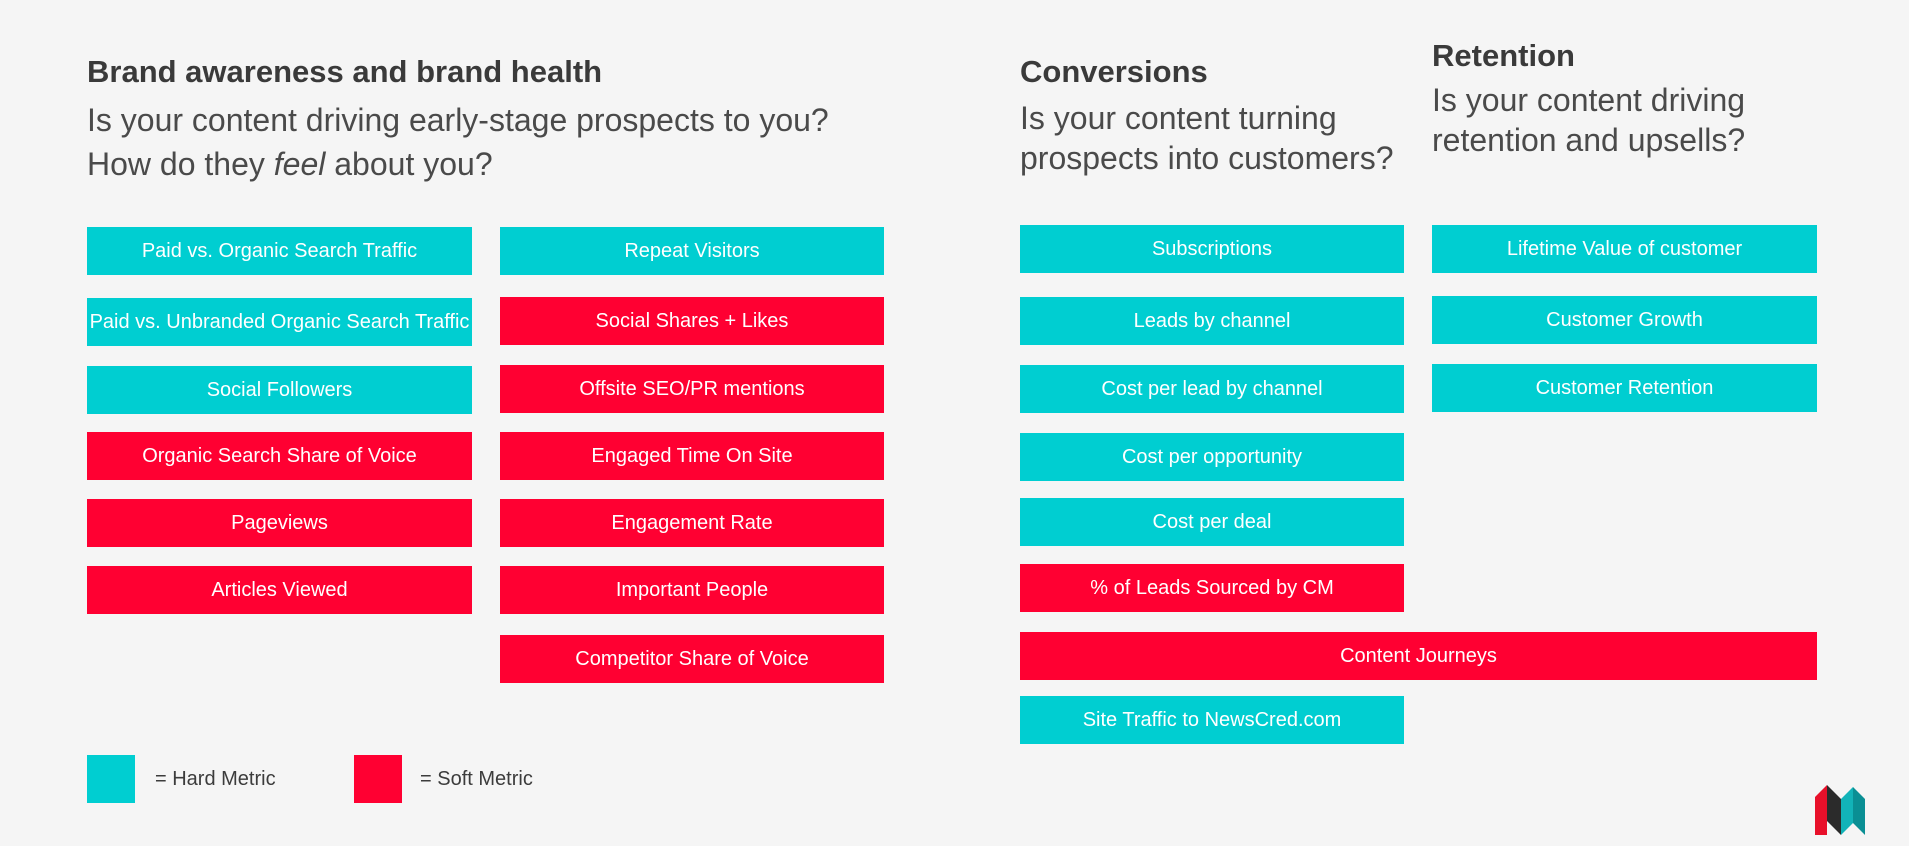 This screenshot has width=1909, height=846. I want to click on brand-subtitle-line2-start: How do they, so click(180, 164).